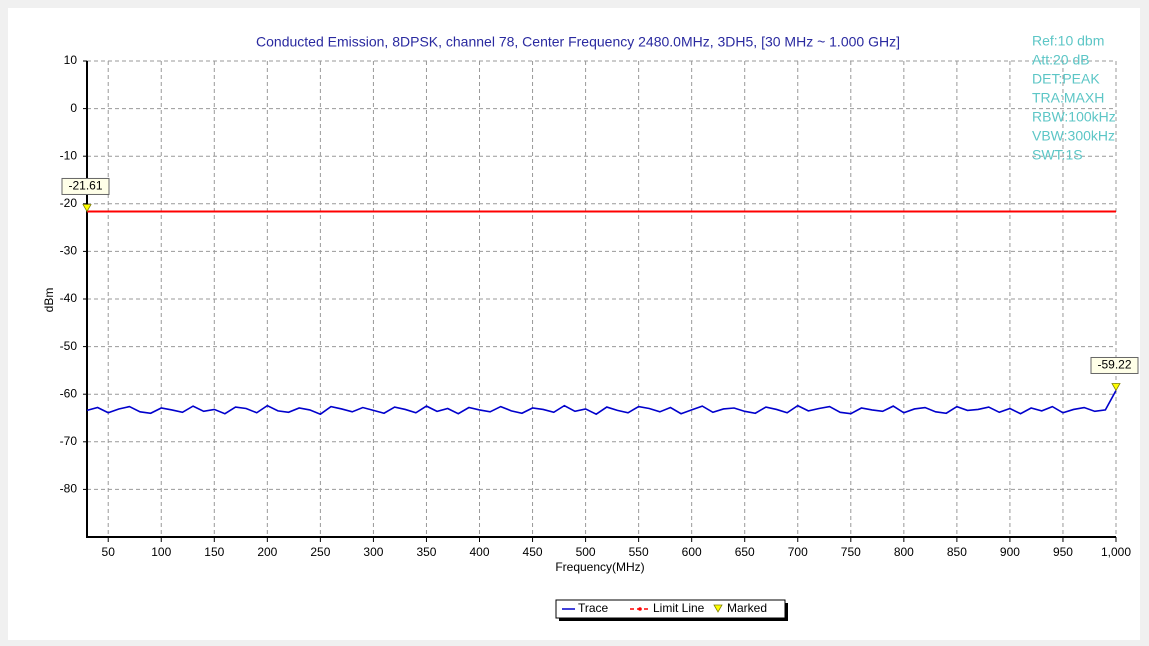  Describe the element at coordinates (586, 552) in the screenshot. I see `x-tick-label: 500` at that location.